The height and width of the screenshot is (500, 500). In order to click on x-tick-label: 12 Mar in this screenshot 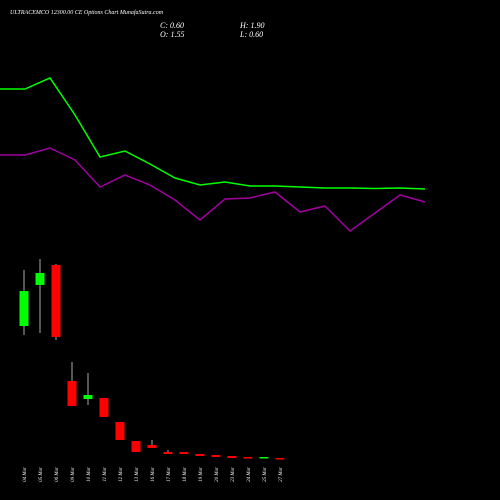, I will do `click(121, 474)`.